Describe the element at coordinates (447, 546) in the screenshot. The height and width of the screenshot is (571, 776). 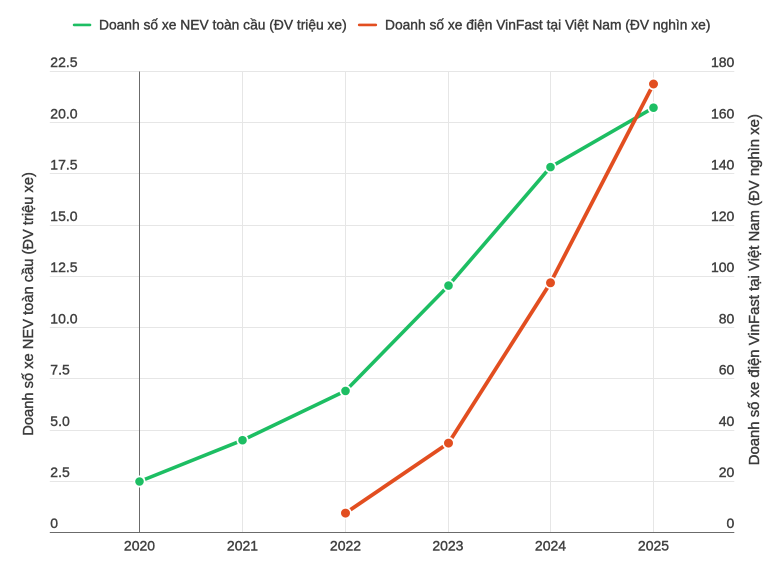
I see `svg-text: 2023` at that location.